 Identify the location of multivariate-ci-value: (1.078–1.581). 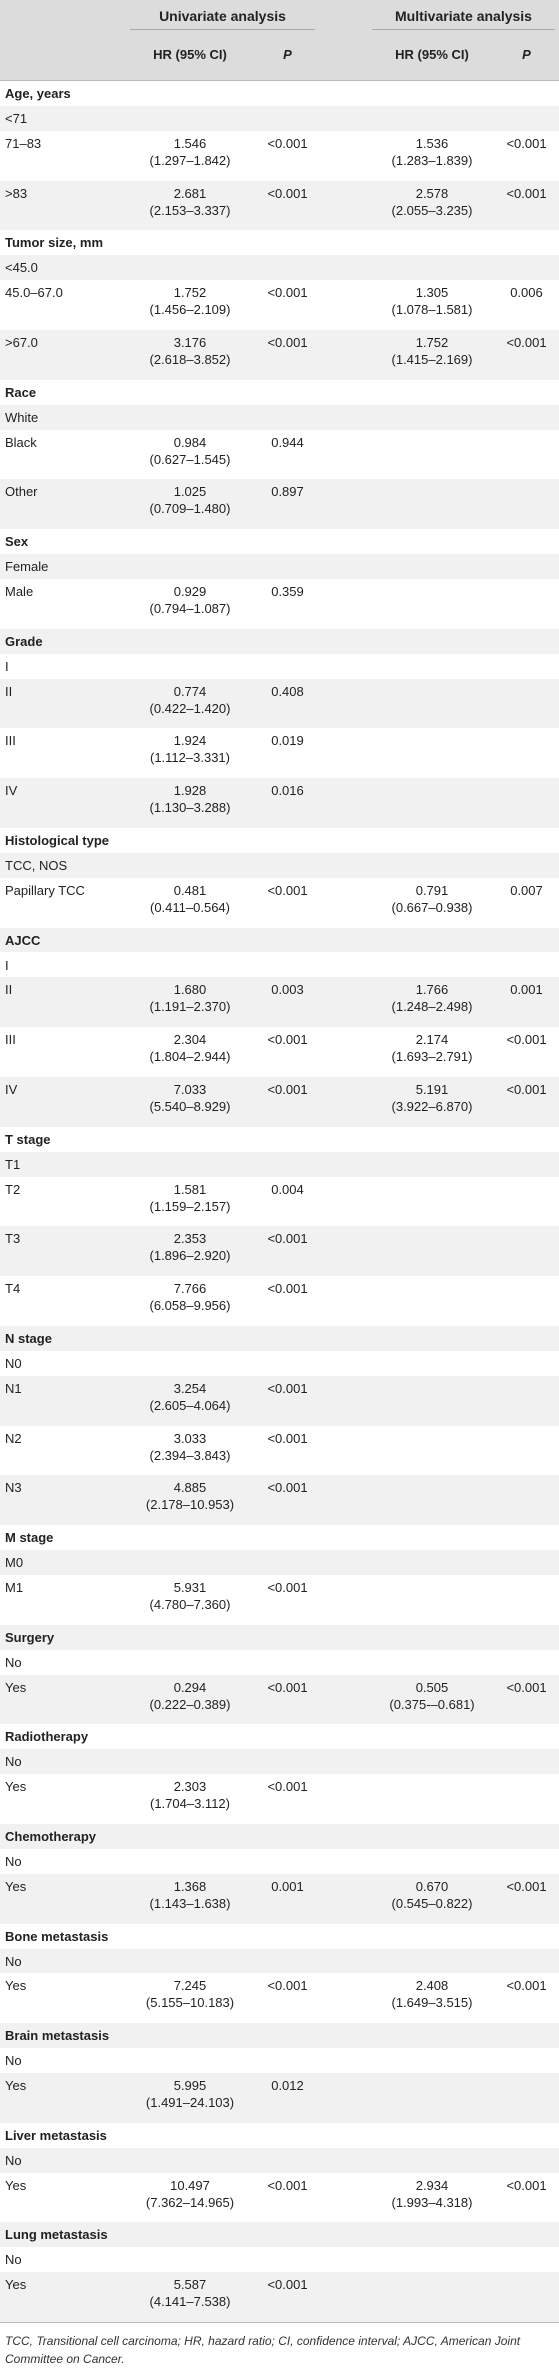
(432, 310).